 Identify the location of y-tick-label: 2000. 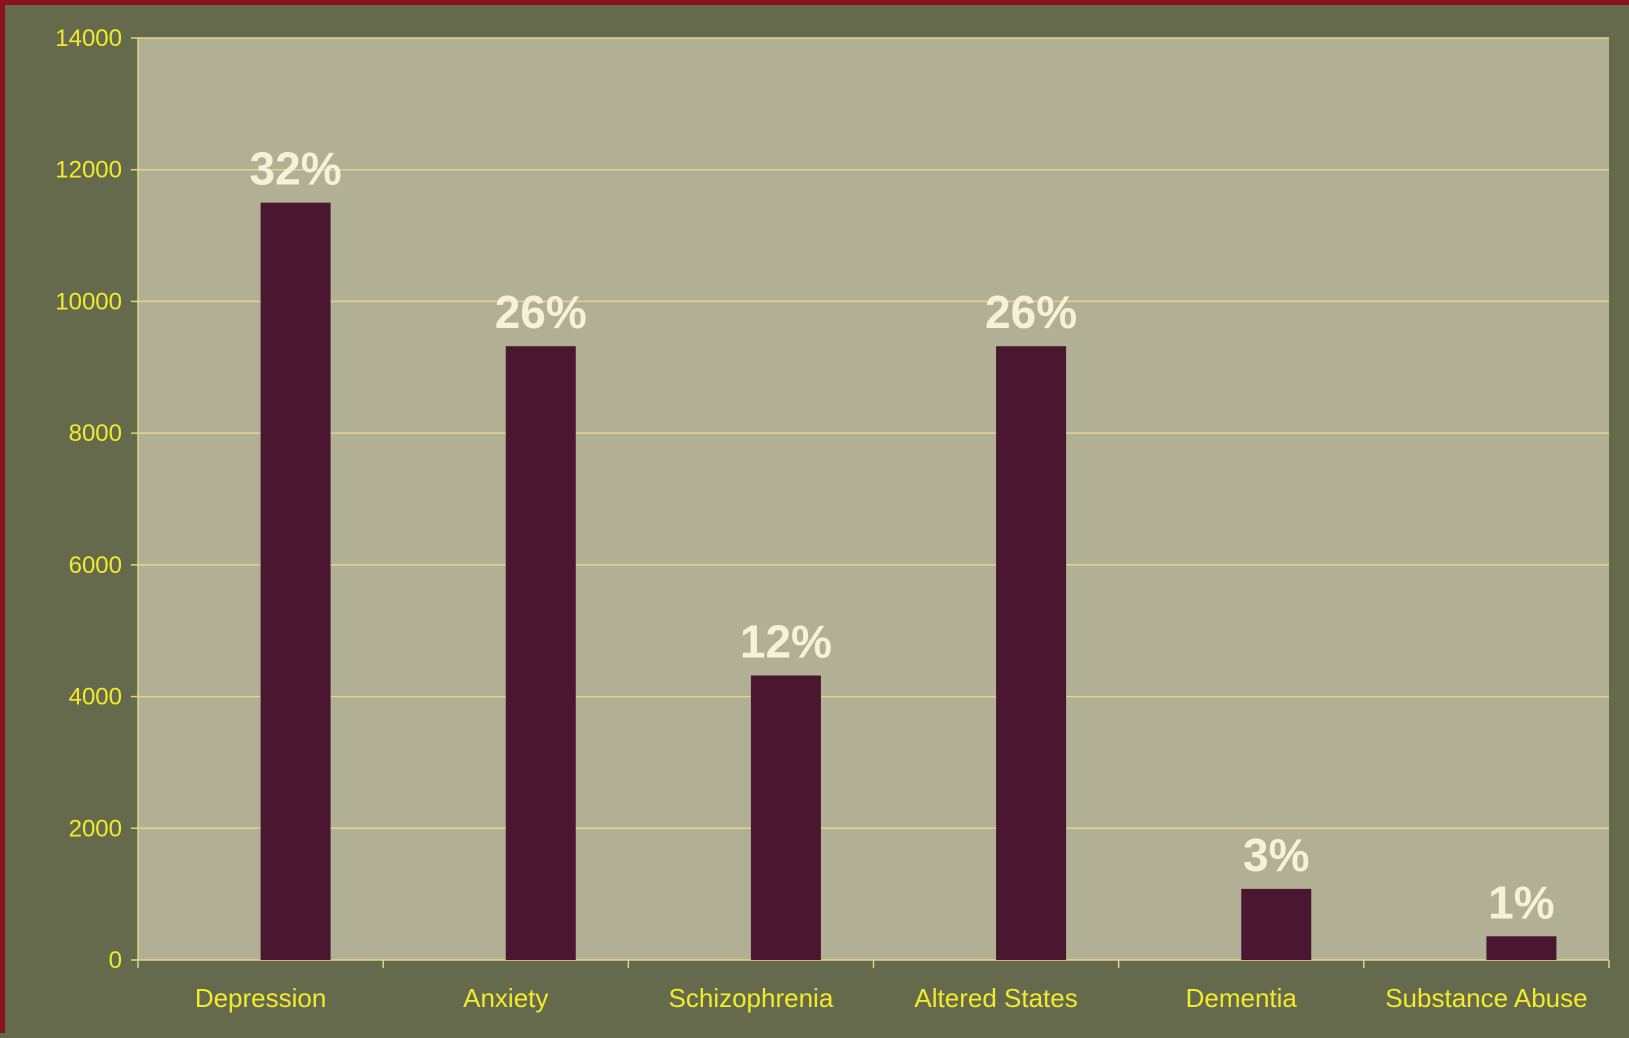
(95, 828).